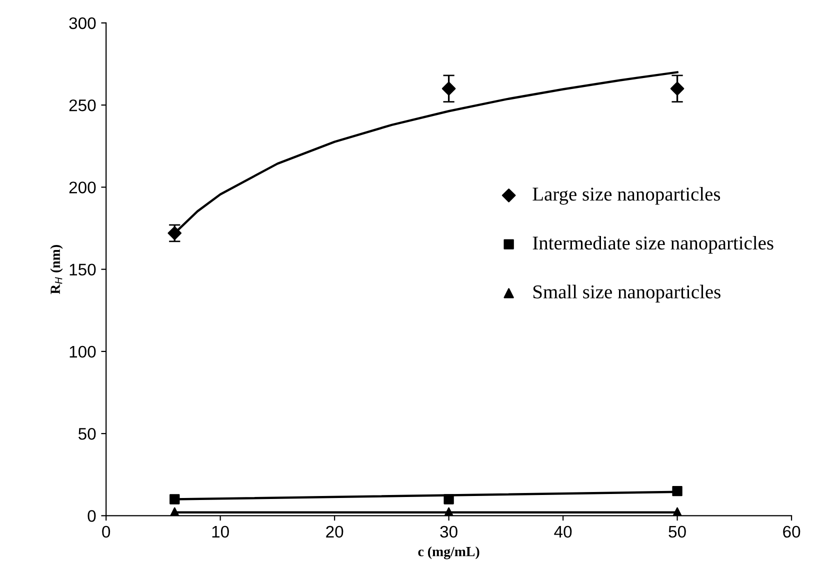 The height and width of the screenshot is (573, 816). What do you see at coordinates (106, 532) in the screenshot?
I see `x-tick-label: 0` at bounding box center [106, 532].